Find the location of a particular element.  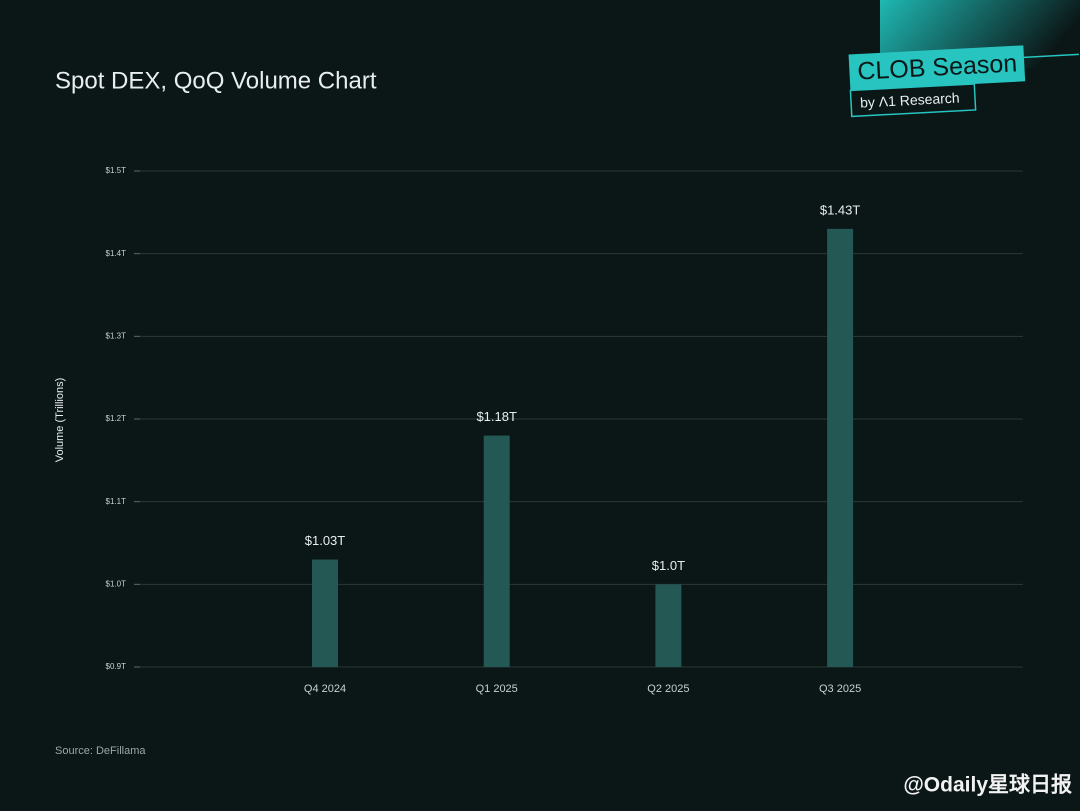

x-tick-label: Q4 2024 is located at coordinates (325, 689).